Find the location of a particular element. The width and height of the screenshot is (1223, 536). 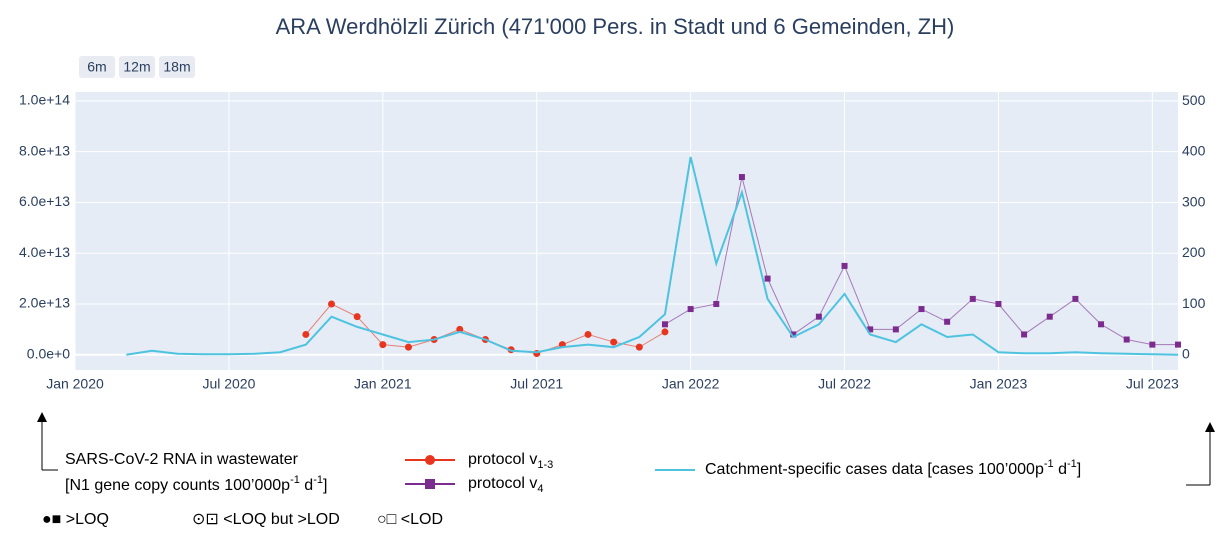

y2-tick-label: 0 is located at coordinates (1186, 353).